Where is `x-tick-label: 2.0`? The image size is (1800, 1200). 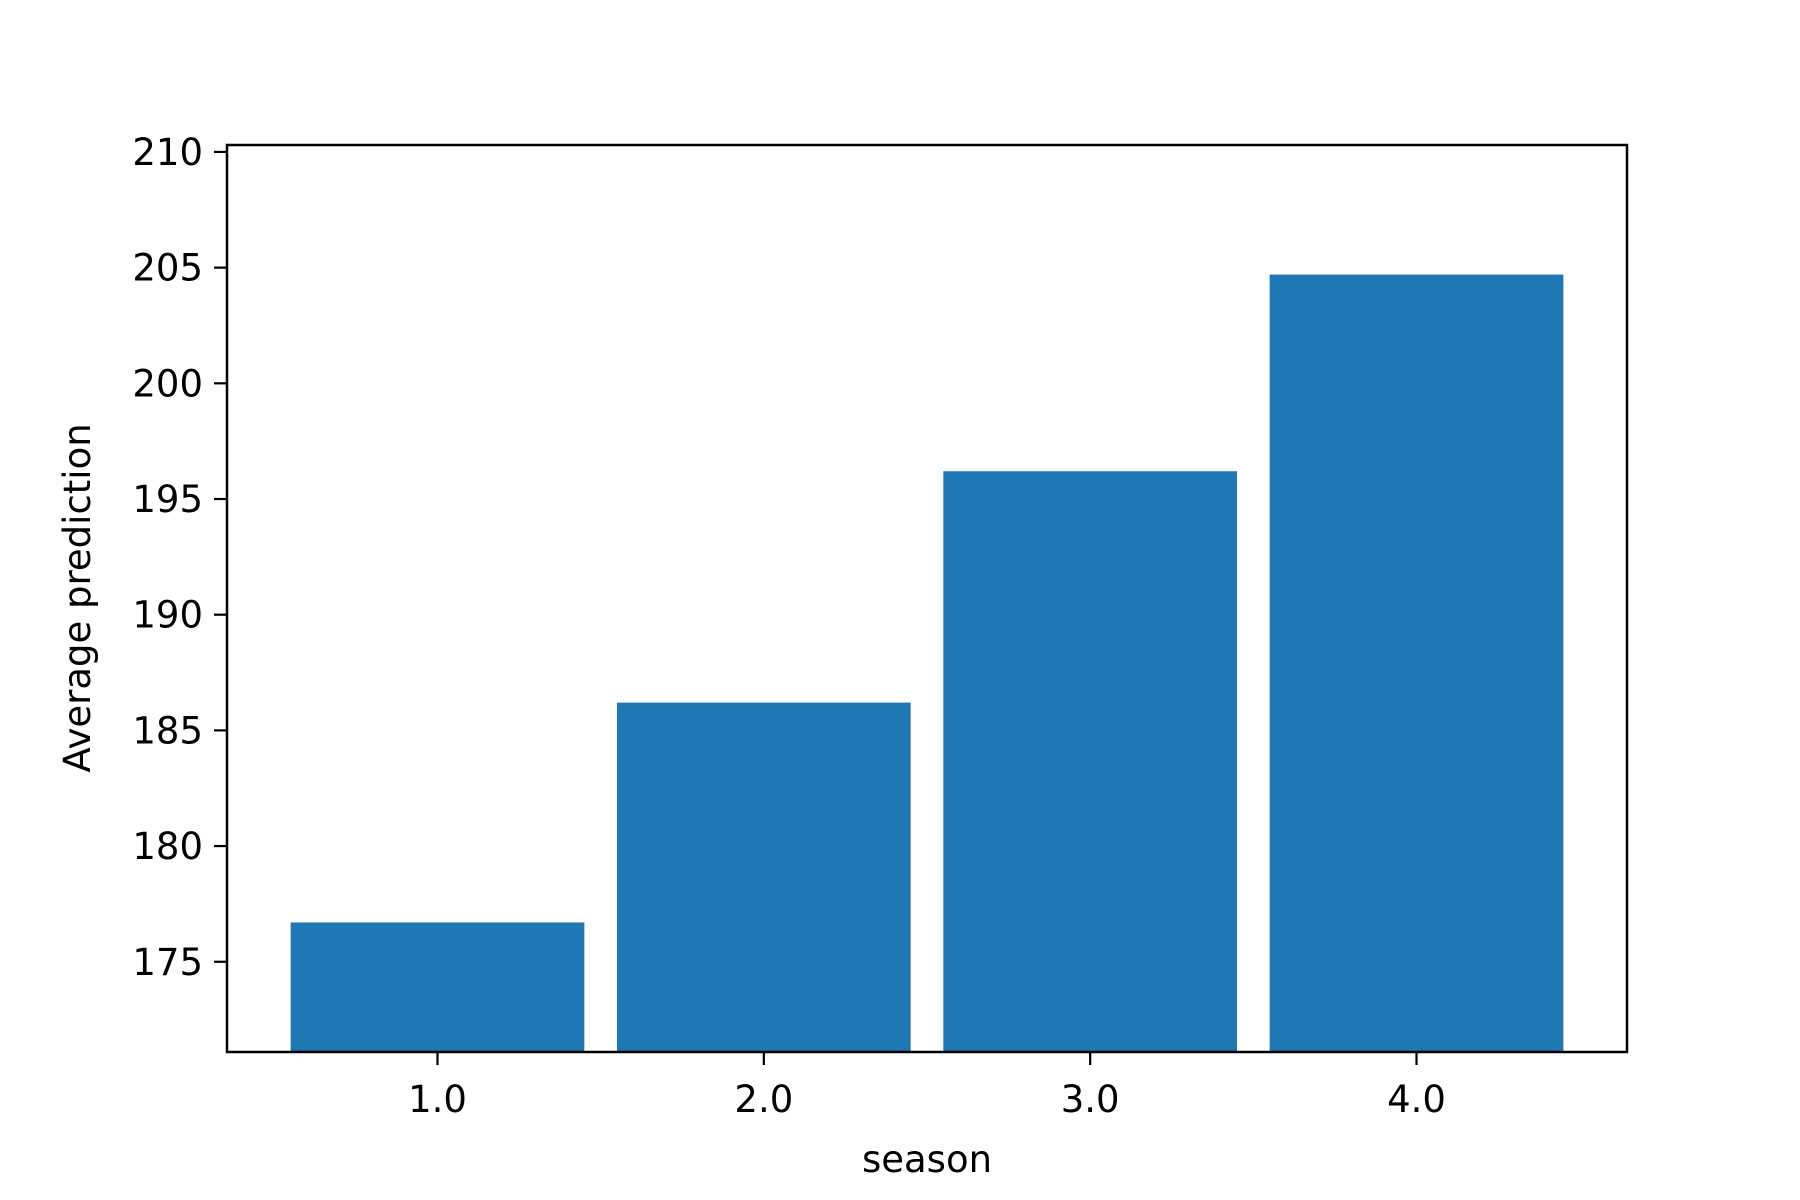
x-tick-label: 2.0 is located at coordinates (763, 1099).